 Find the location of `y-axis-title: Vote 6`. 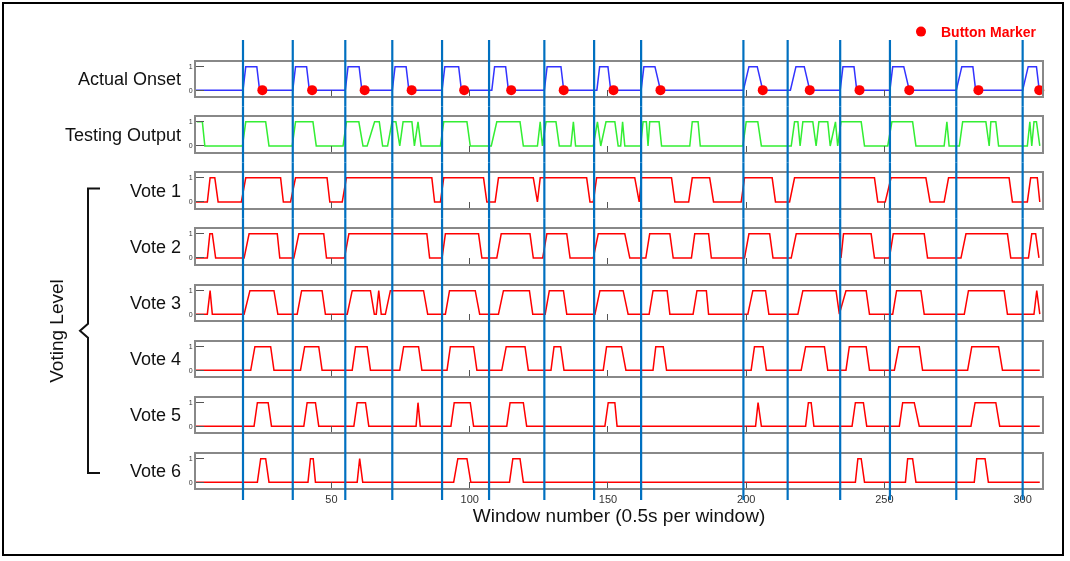

y-axis-title: Vote 6 is located at coordinates (156, 471).